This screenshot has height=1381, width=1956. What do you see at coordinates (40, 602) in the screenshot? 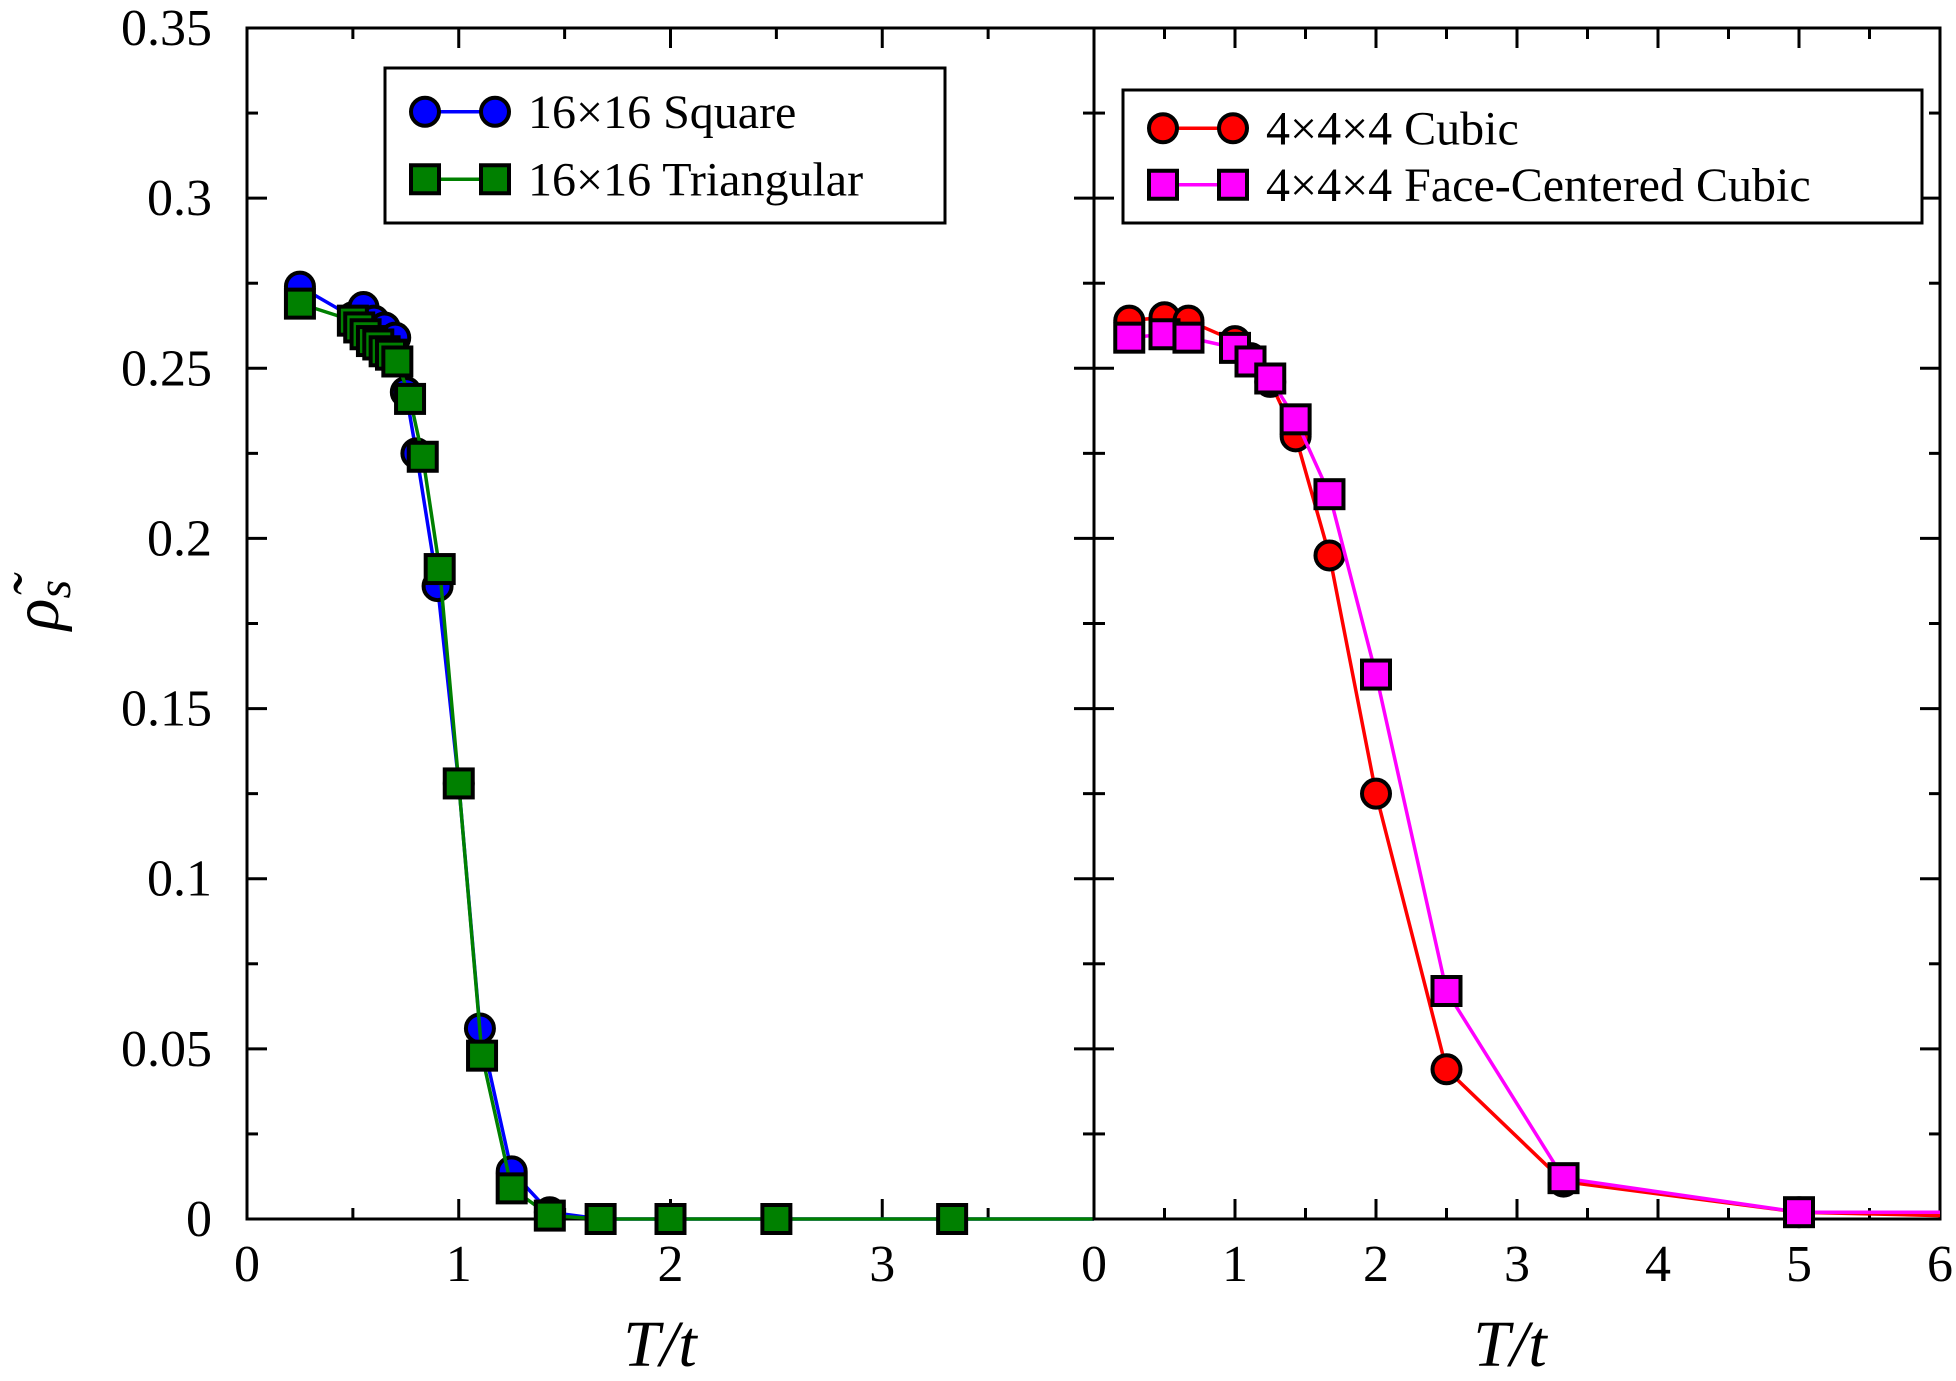
I see `y-axis-title: ρ̃s` at bounding box center [40, 602].